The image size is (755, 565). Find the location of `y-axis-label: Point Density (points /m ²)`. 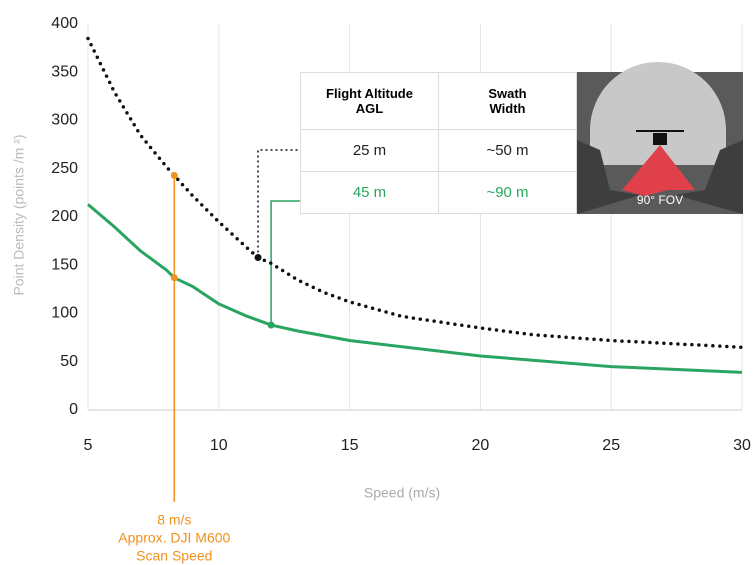

y-axis-label: Point Density (points /m ²) is located at coordinates (19, 214).